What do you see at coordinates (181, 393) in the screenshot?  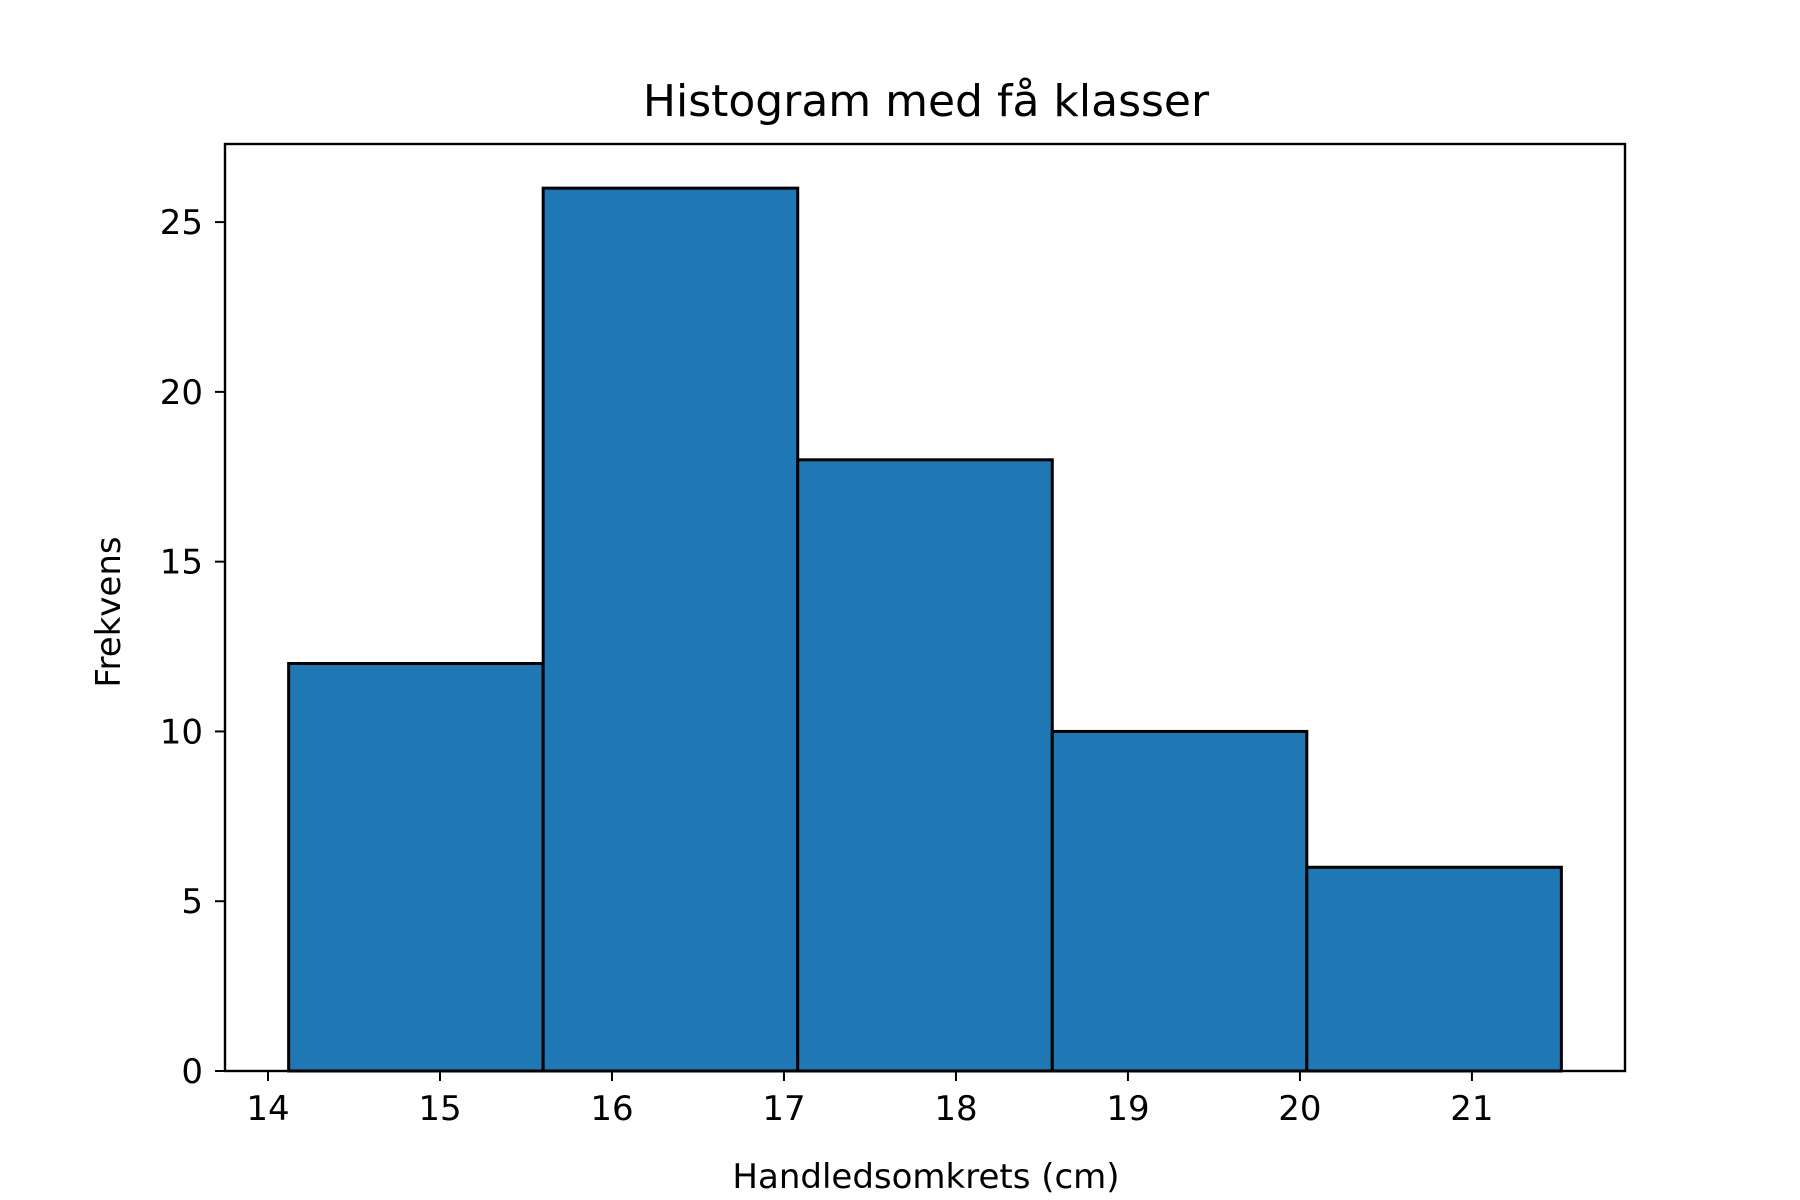 I see `y-tick-label-20: 20` at bounding box center [181, 393].